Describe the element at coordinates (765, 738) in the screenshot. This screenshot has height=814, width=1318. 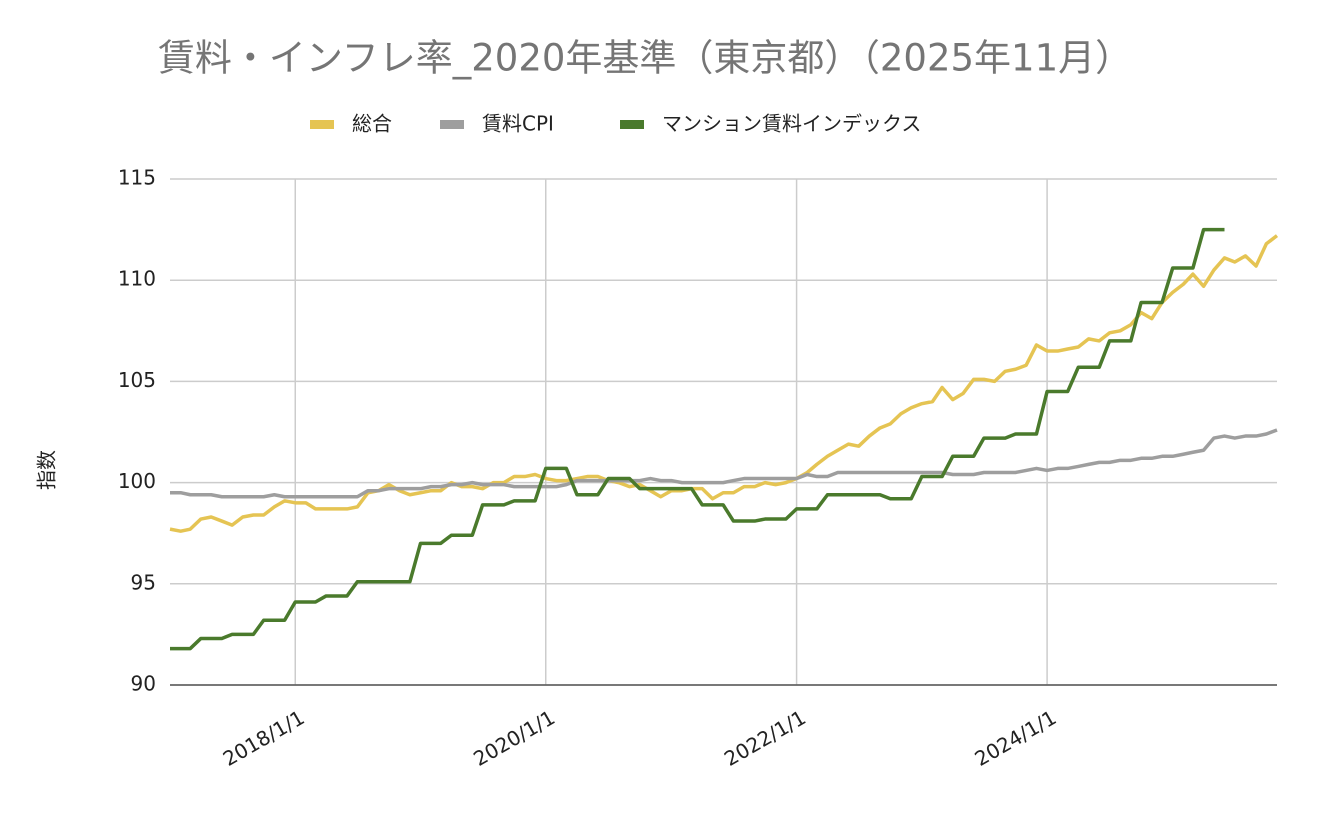
I see `x-tick-label: 2022/1/1` at that location.